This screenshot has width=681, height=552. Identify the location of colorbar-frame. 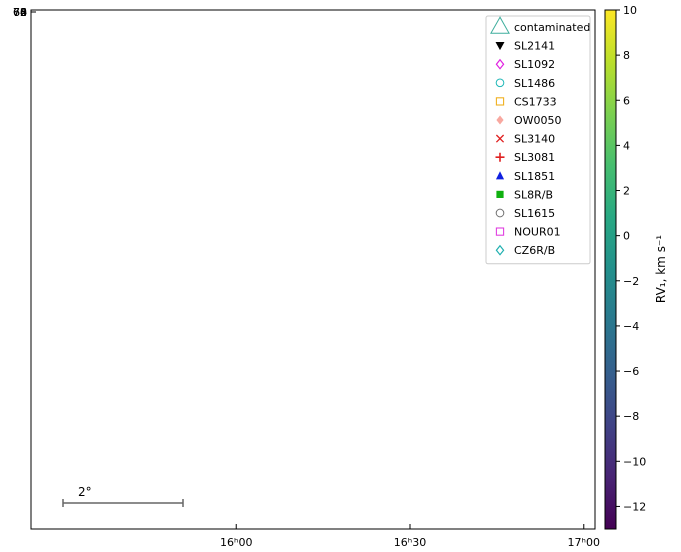
(610, 269).